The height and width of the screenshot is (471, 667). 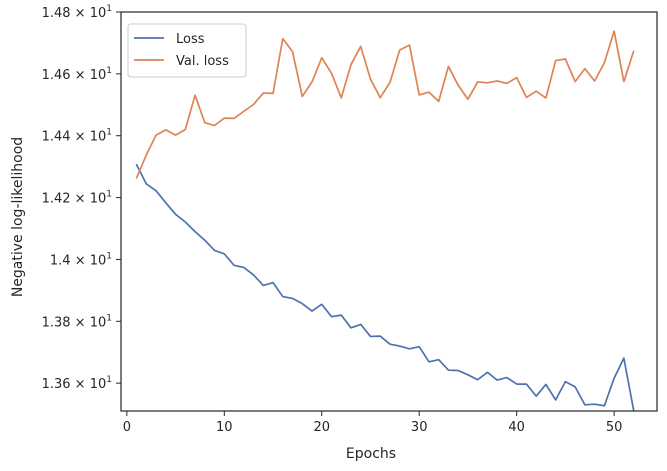 I want to click on x-tick-label: 10, so click(x=224, y=427).